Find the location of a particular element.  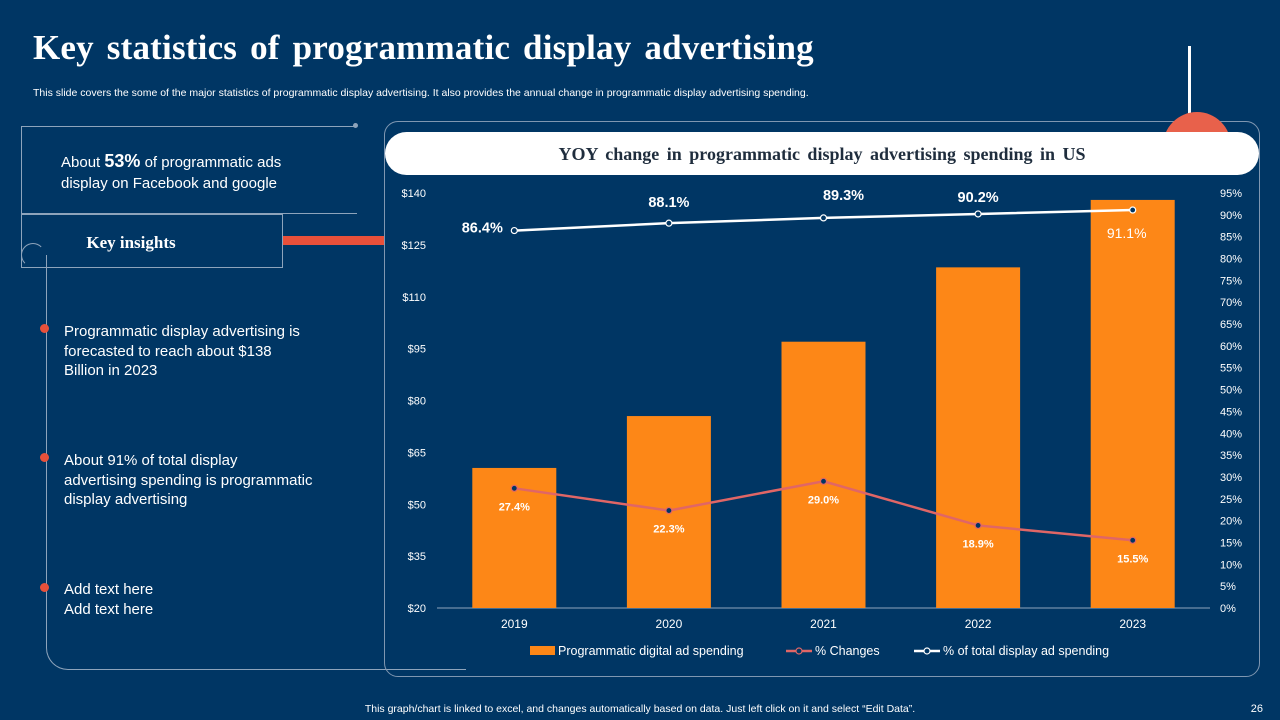

right-tick-label: 40% is located at coordinates (1231, 434).